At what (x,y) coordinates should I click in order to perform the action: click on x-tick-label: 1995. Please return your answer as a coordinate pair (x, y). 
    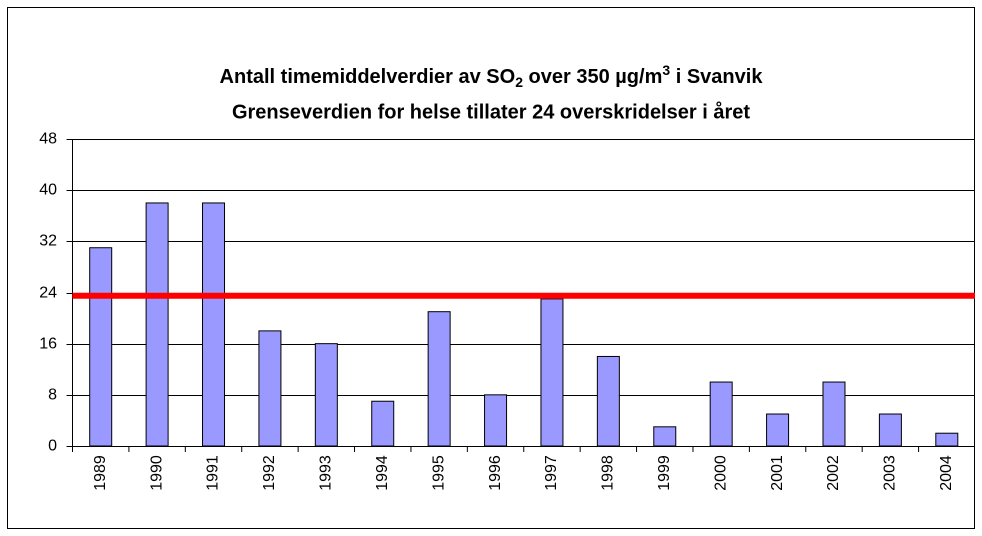
    Looking at the image, I should click on (438, 473).